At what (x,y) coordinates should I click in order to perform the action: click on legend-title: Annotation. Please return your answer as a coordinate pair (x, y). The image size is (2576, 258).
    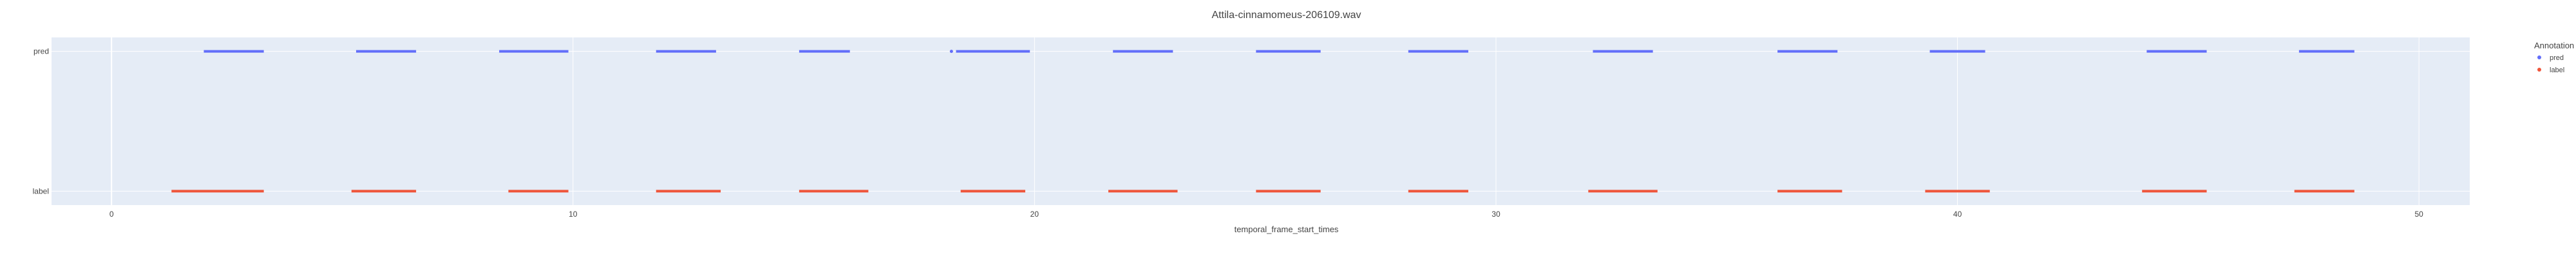
    Looking at the image, I should click on (2554, 46).